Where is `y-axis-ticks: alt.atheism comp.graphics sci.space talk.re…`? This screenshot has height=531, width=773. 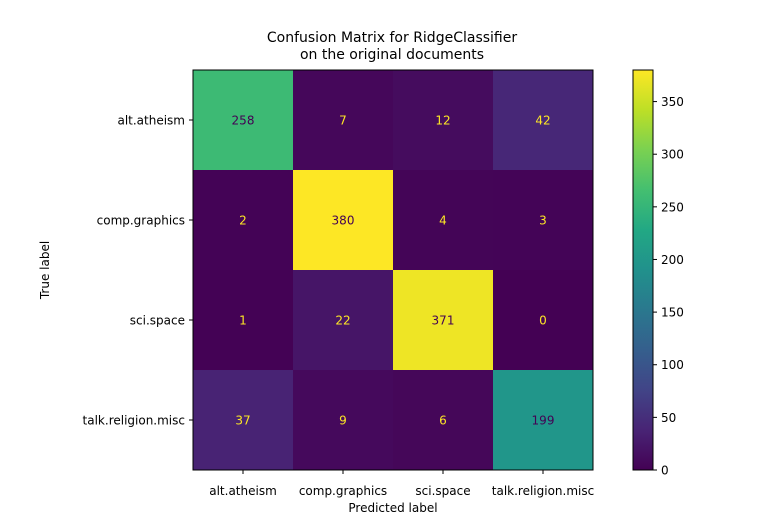 y-axis-ticks: alt.atheism comp.graphics sci.space talk.re… is located at coordinates (138, 271).